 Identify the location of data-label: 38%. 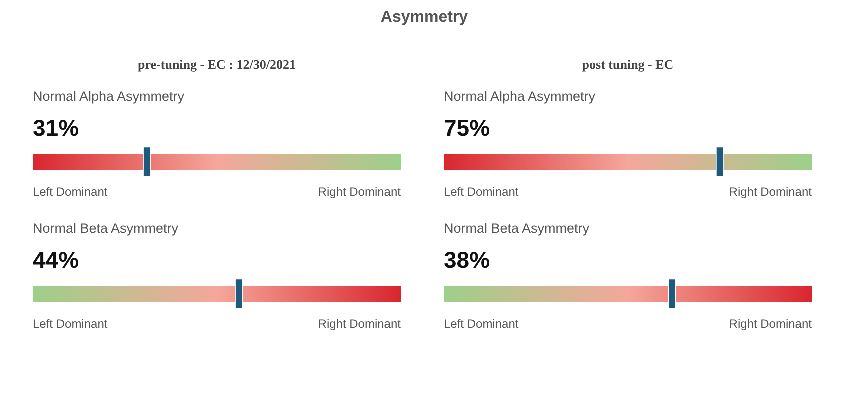
(467, 260).